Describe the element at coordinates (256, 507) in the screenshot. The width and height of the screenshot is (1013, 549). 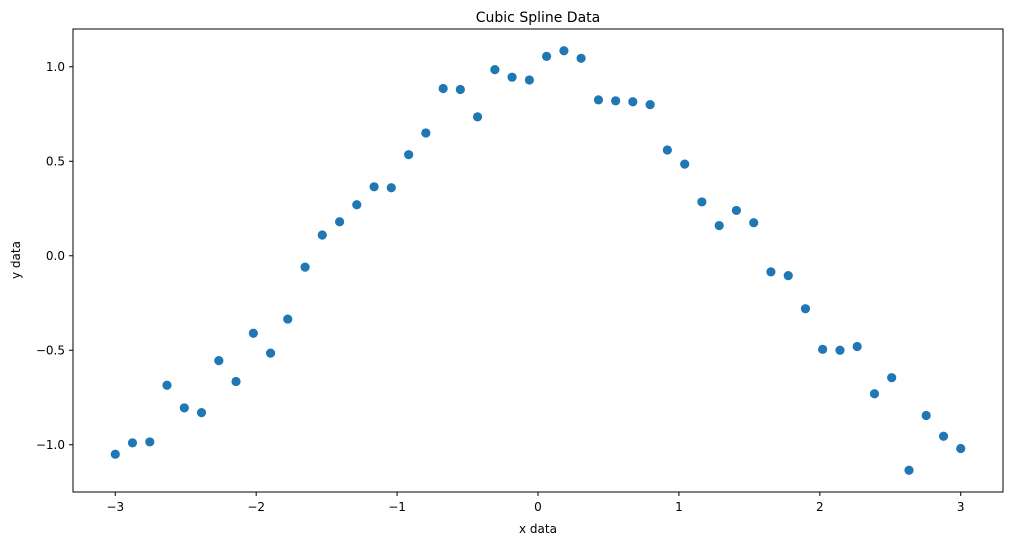
I see `x-tick-label: −2` at that location.